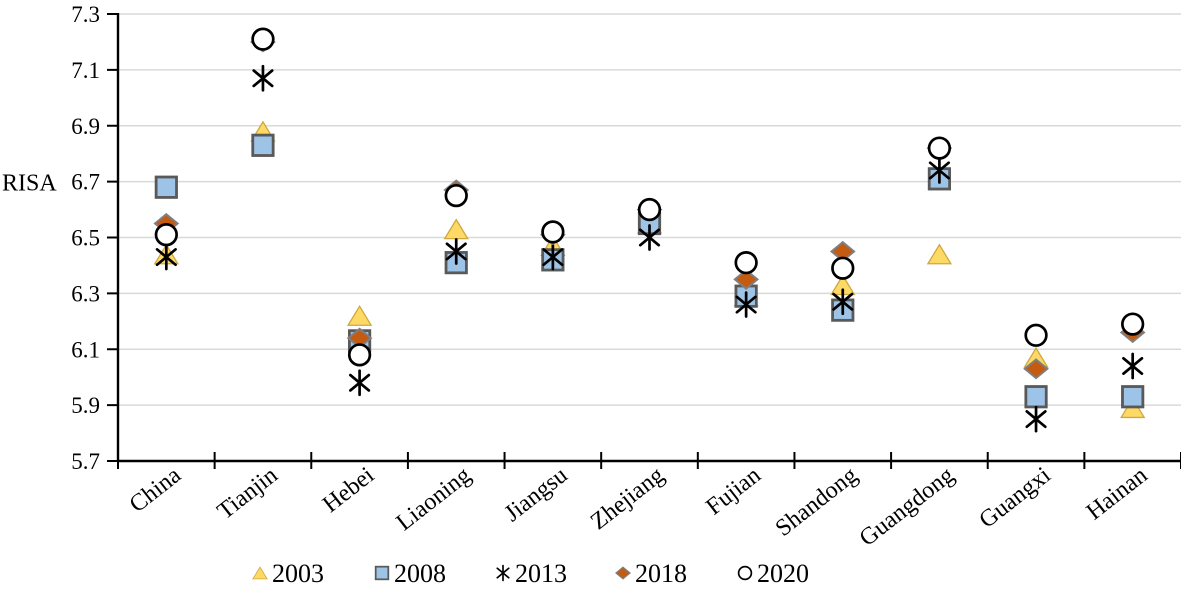 The height and width of the screenshot is (604, 1181). I want to click on marker-2013-fujian, so click(746, 304).